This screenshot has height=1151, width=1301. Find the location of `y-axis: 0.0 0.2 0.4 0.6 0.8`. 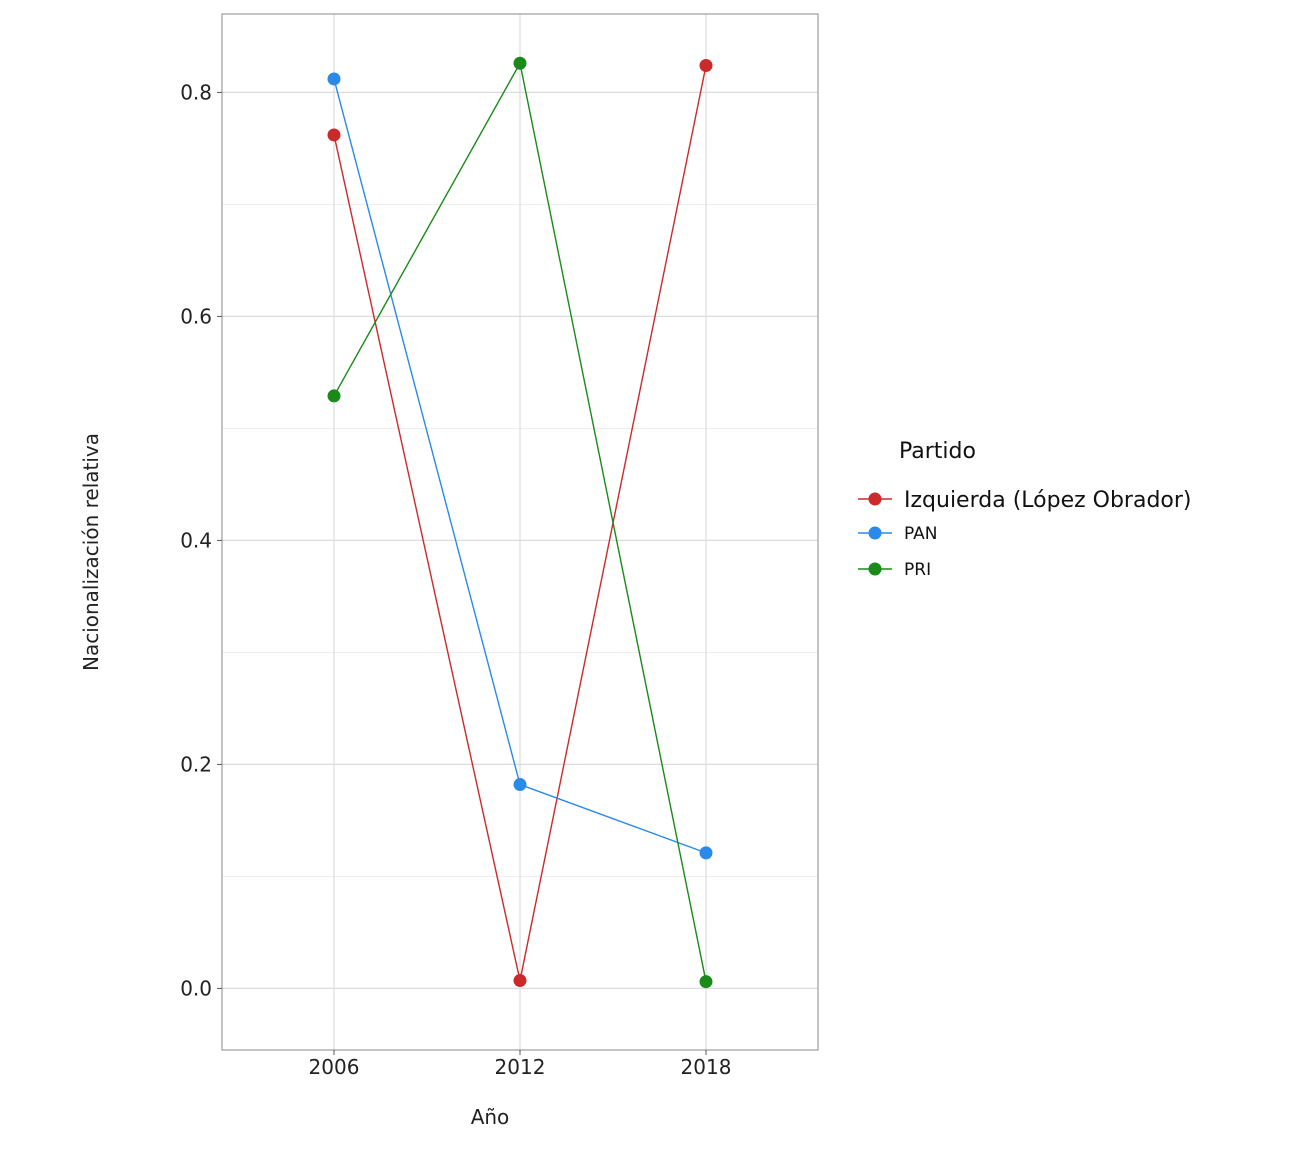

y-axis: 0.0 0.2 0.4 0.6 0.8 is located at coordinates (201, 540).